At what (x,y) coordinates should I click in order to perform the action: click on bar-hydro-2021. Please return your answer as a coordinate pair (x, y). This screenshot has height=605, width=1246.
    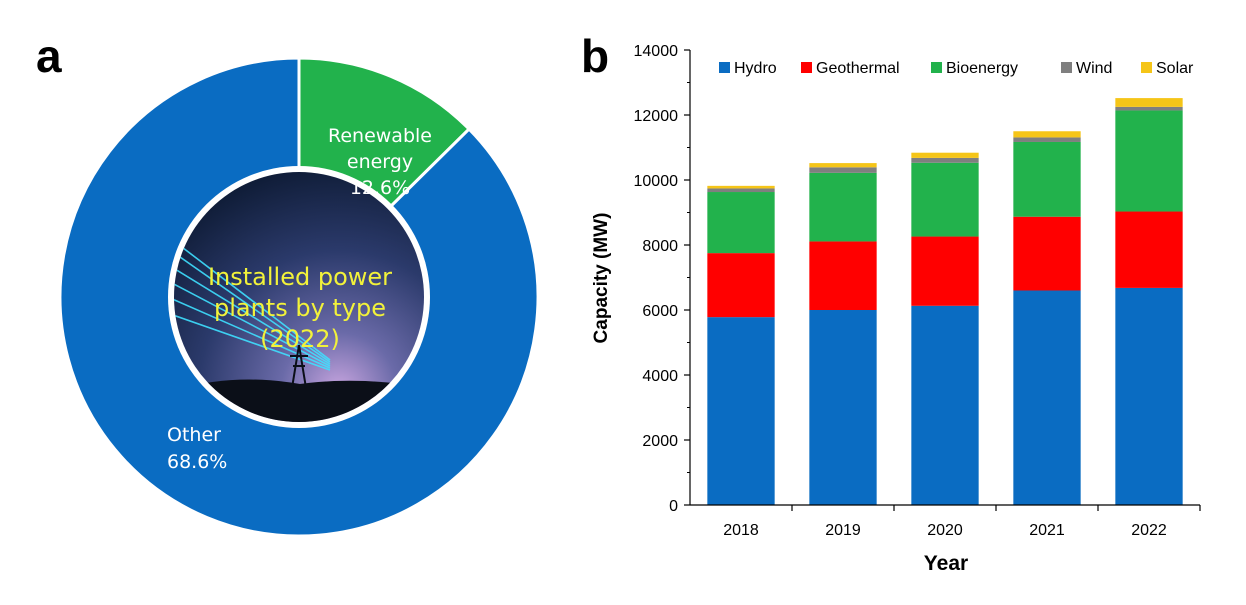
    Looking at the image, I should click on (1047, 397).